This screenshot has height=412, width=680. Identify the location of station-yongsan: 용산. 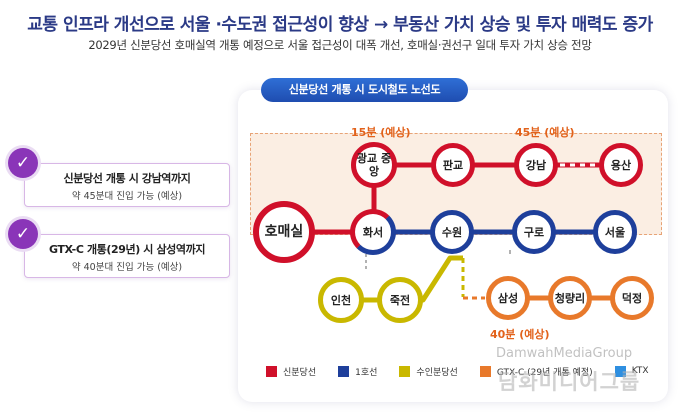
(621, 165).